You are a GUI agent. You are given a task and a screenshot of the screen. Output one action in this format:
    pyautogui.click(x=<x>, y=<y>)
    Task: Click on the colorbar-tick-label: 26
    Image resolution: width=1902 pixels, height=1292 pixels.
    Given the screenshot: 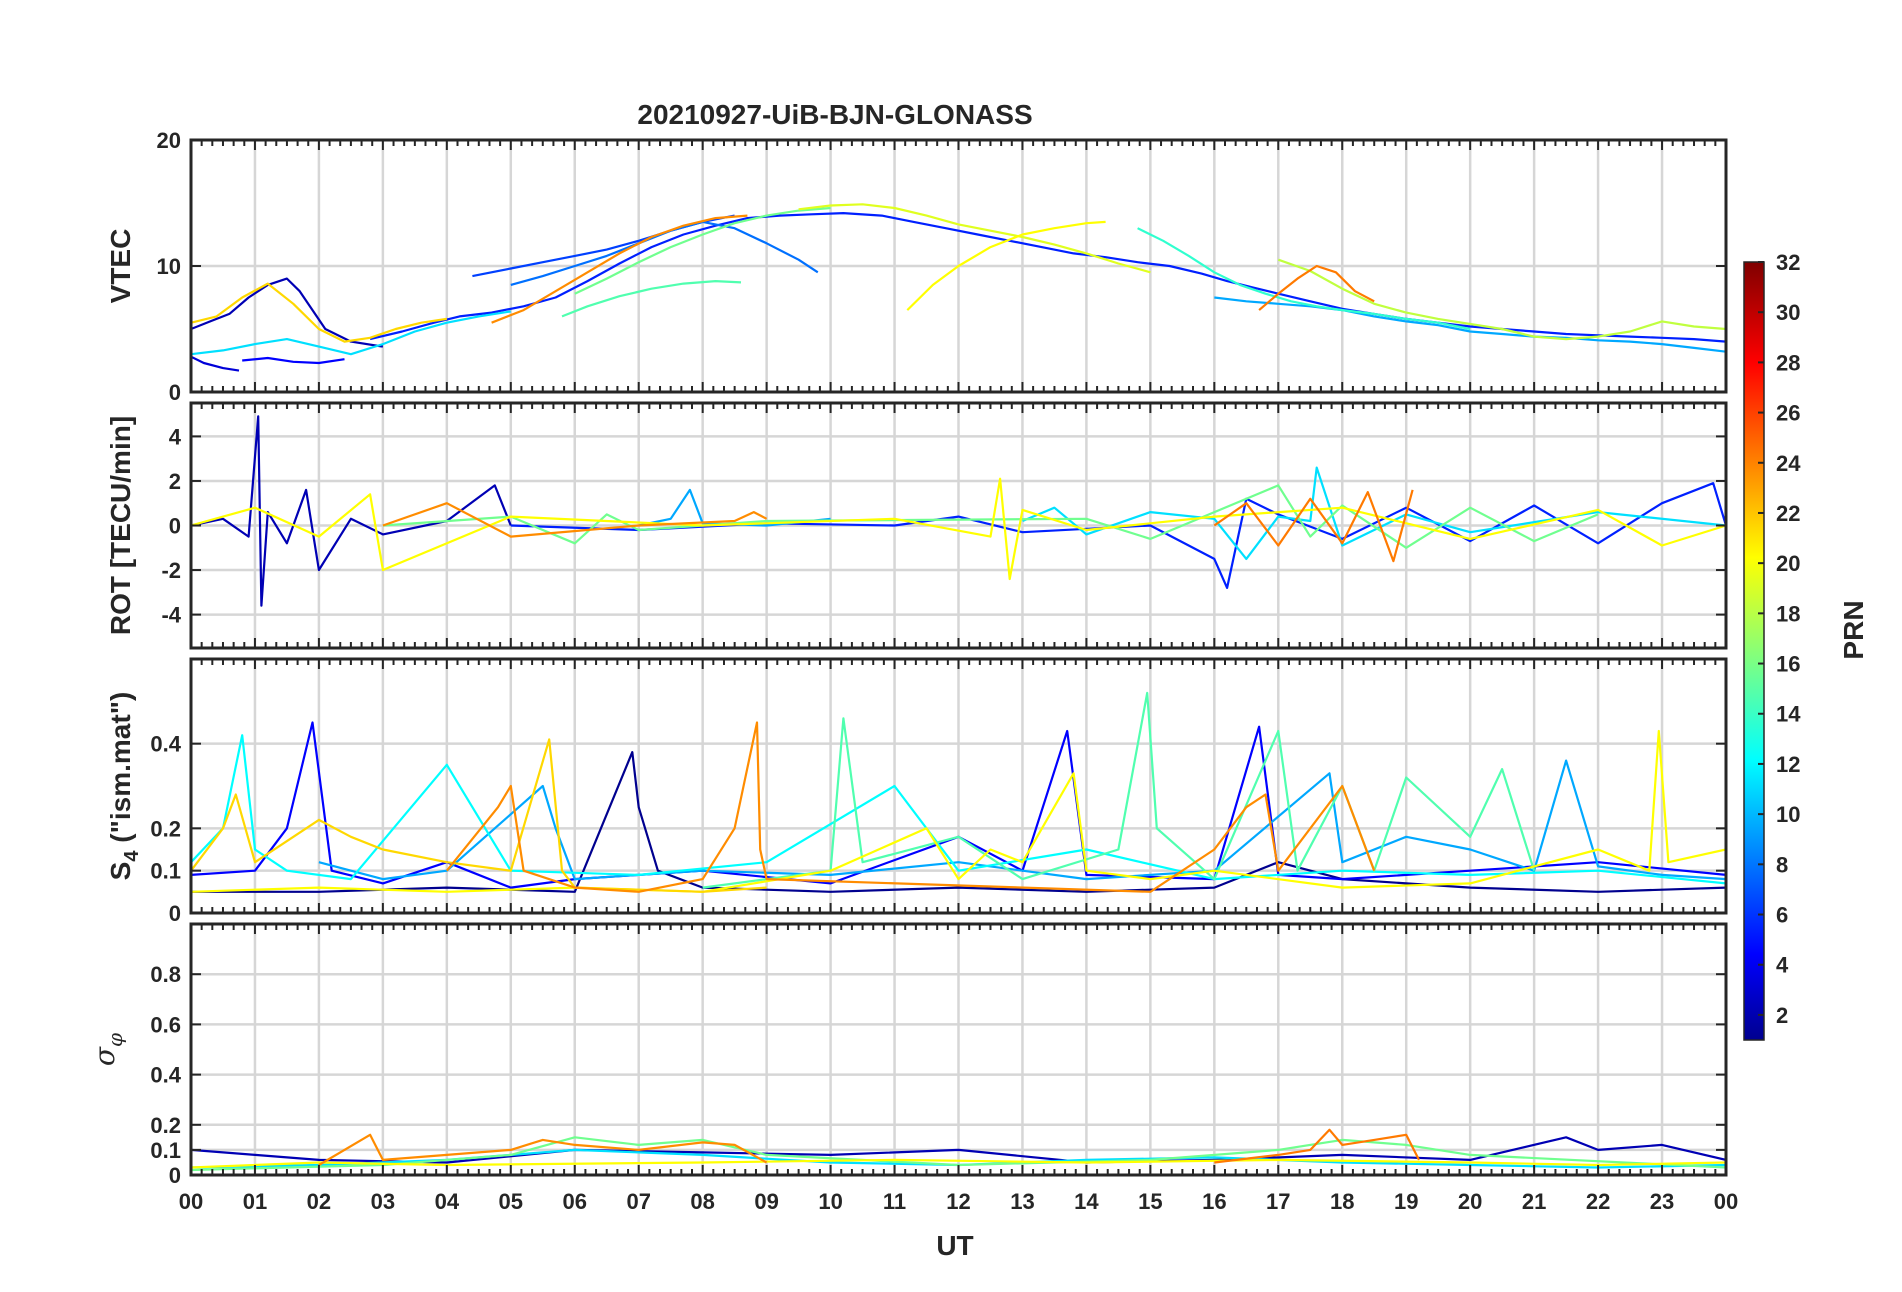 What is the action you would take?
    pyautogui.click(x=1788, y=413)
    